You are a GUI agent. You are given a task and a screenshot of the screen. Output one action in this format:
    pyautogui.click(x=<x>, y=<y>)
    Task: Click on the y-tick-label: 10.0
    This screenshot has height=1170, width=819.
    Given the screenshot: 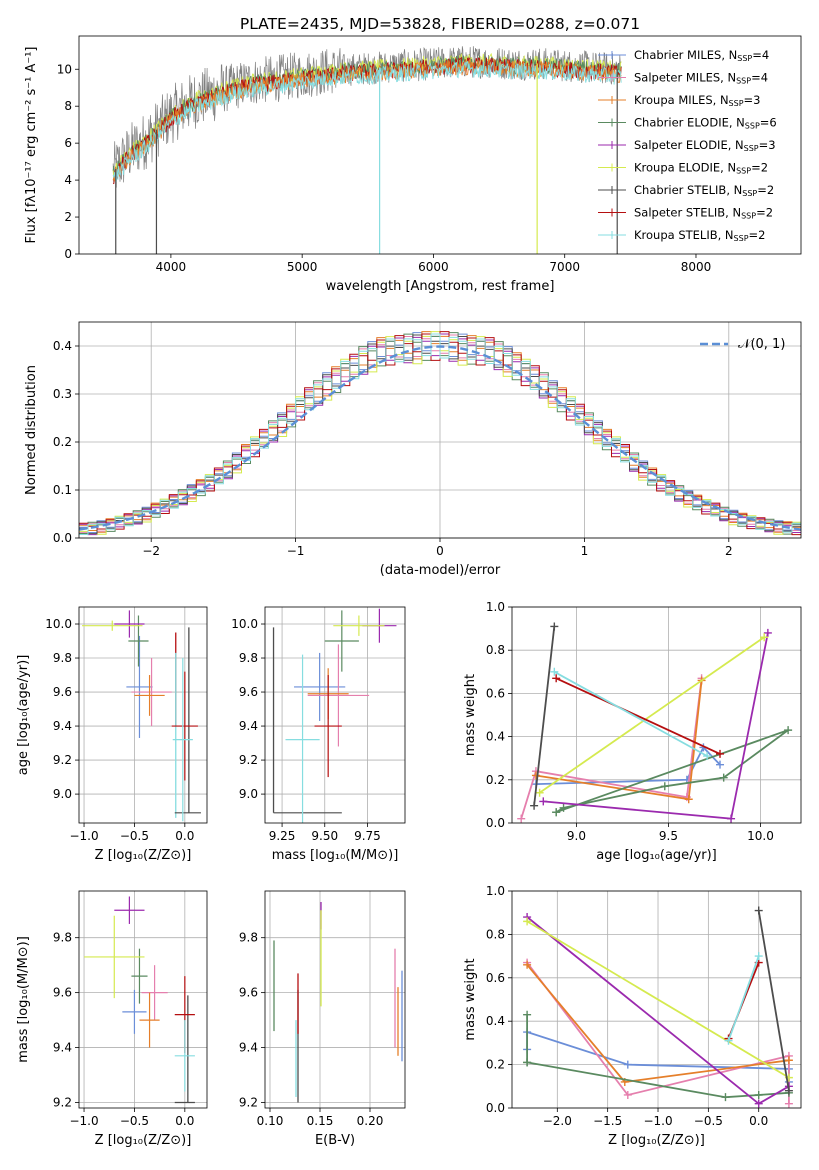 What is the action you would take?
    pyautogui.click(x=58, y=624)
    